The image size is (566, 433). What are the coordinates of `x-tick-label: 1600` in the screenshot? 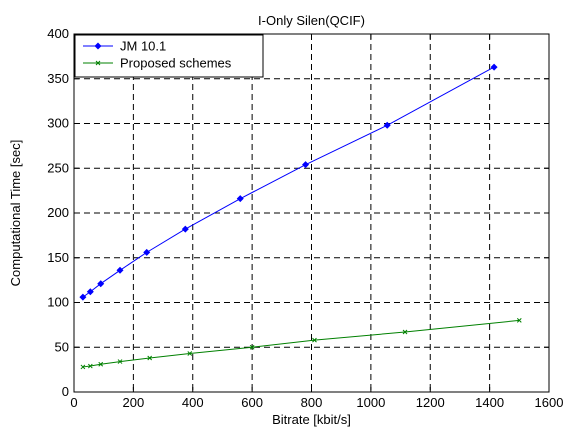 It's located at (549, 402).